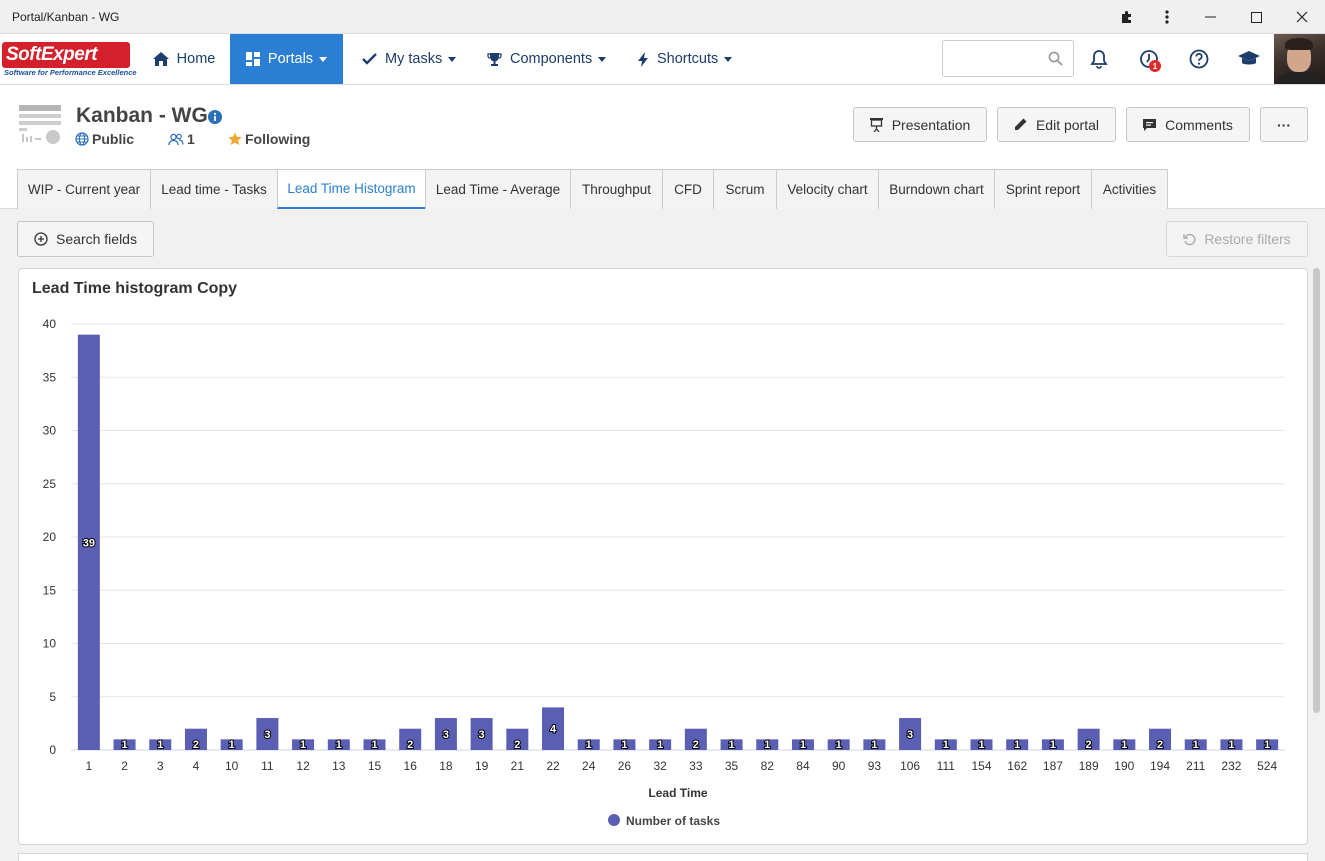  I want to click on tab-wip-current-year: WIP - Current year, so click(84, 189).